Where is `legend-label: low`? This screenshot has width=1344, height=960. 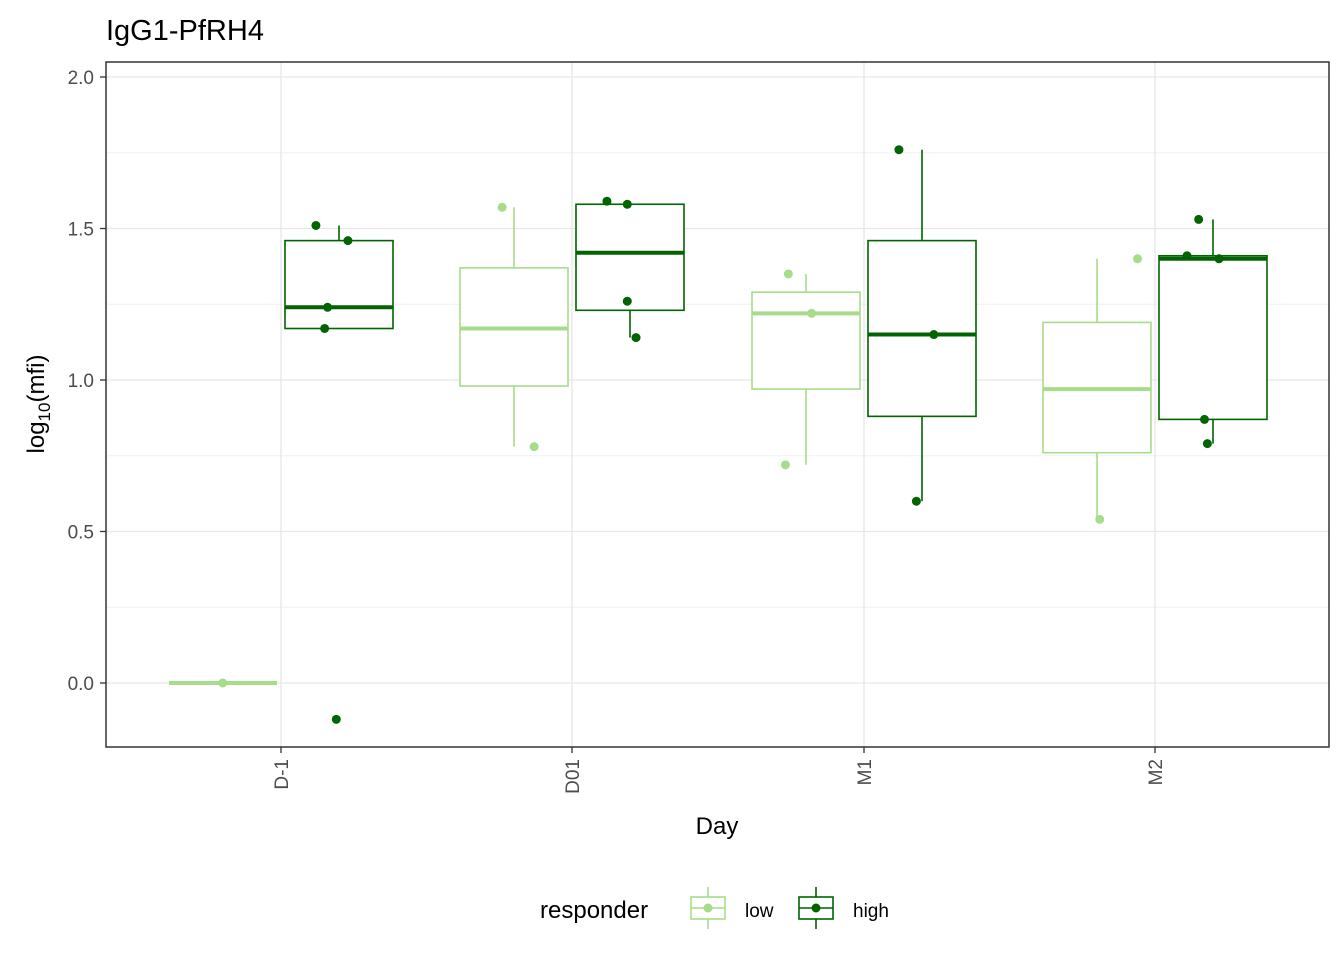 legend-label: low is located at coordinates (759, 911).